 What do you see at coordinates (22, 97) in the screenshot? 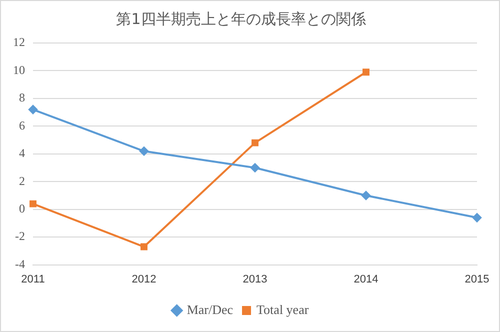
I see `y-tick-label: 8` at bounding box center [22, 97].